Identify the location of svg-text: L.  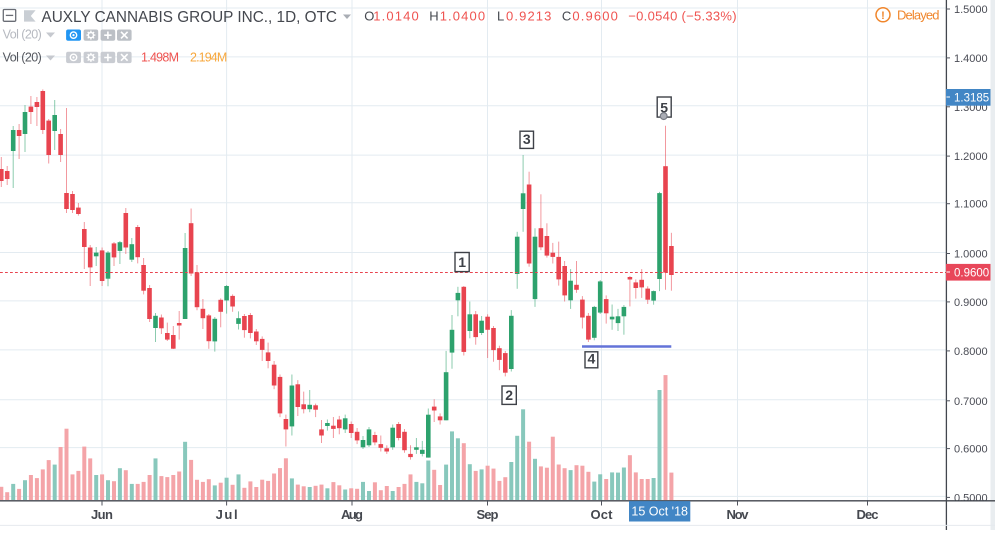
(500, 16).